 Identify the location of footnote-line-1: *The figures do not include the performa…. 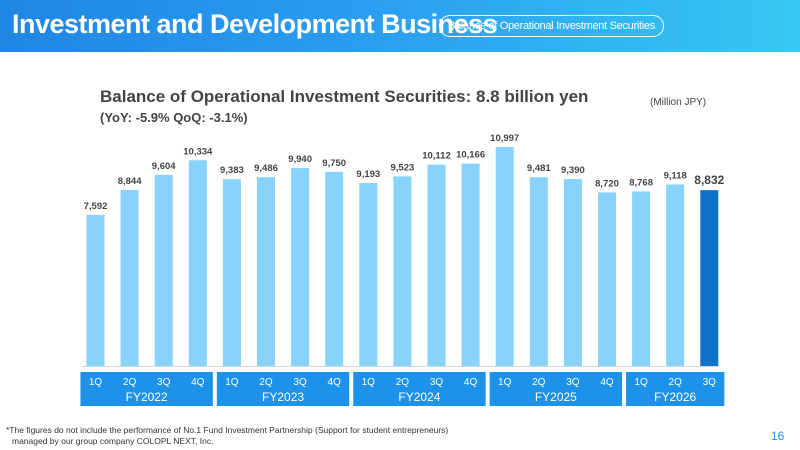
(227, 430).